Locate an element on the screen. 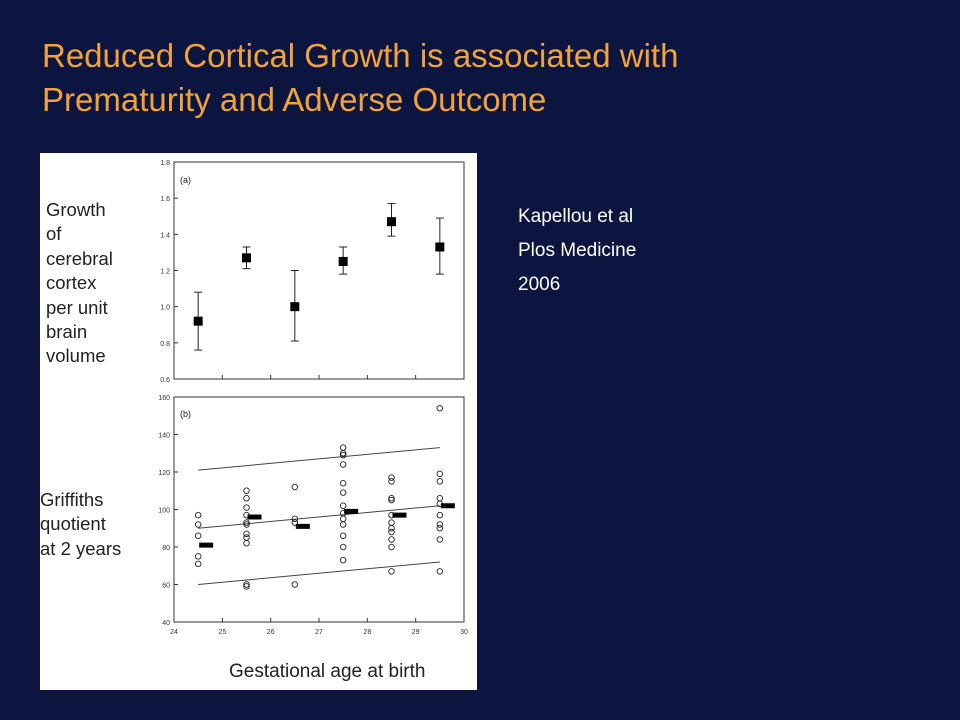 This screenshot has height=720, width=960. panel-b-y-tick-label: 120 is located at coordinates (164, 473).